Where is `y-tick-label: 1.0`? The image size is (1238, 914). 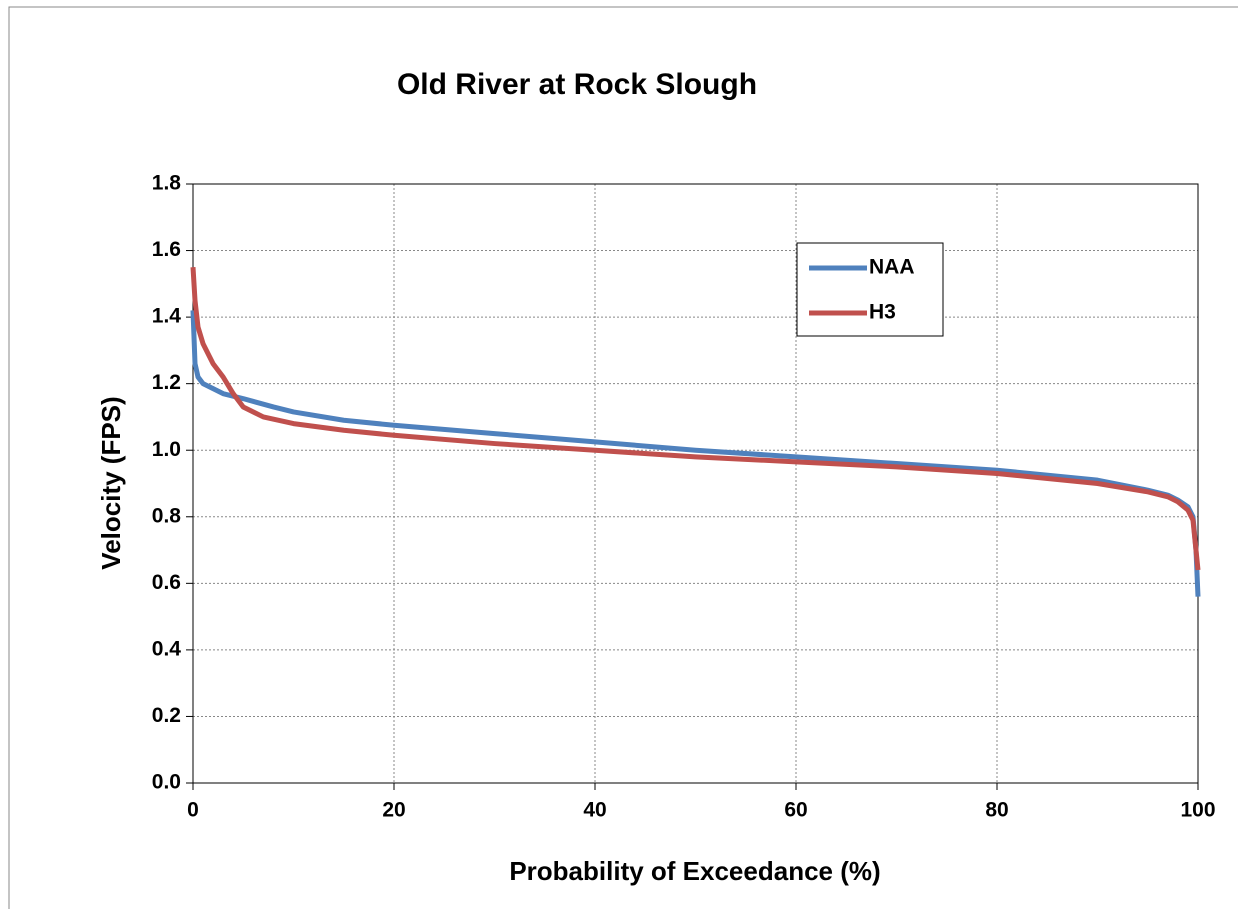
y-tick-label: 1.0 is located at coordinates (166, 449).